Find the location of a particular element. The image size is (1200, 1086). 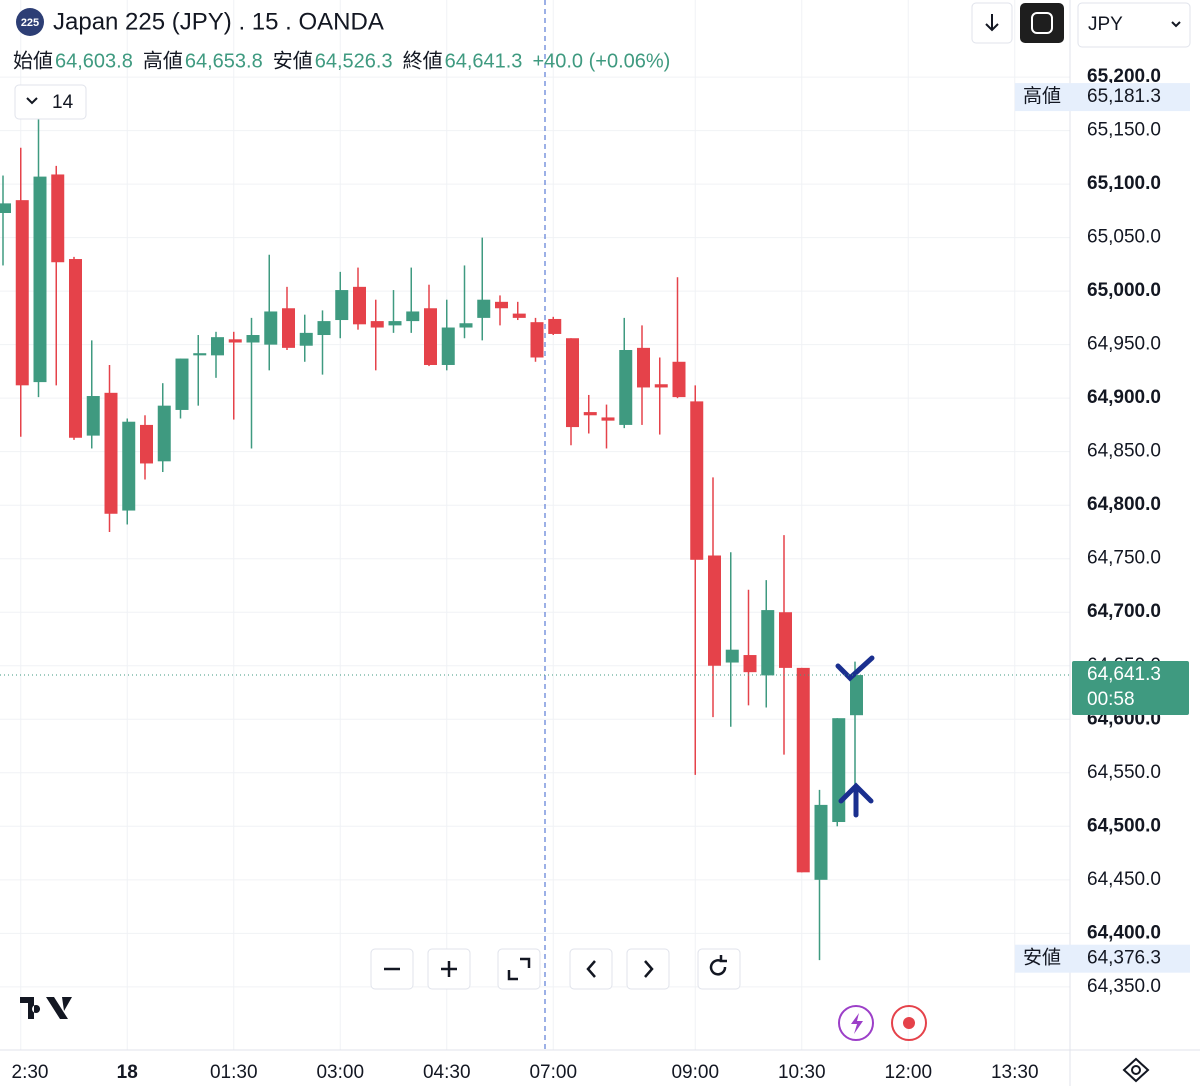

symbol-badge is located at coordinates (30, 22).